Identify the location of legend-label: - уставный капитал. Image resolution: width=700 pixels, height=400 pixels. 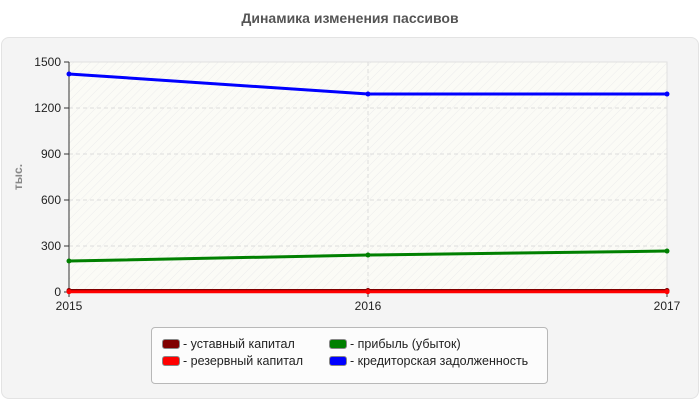
(239, 344).